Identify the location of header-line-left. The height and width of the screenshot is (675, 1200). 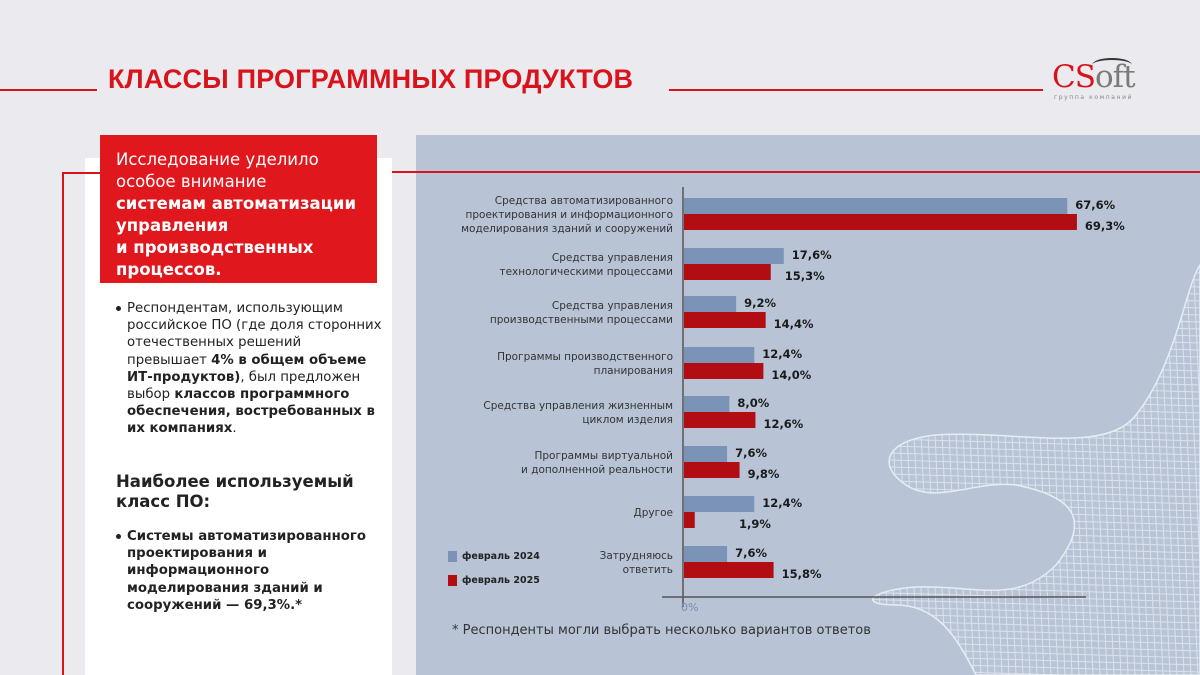
(48, 90).